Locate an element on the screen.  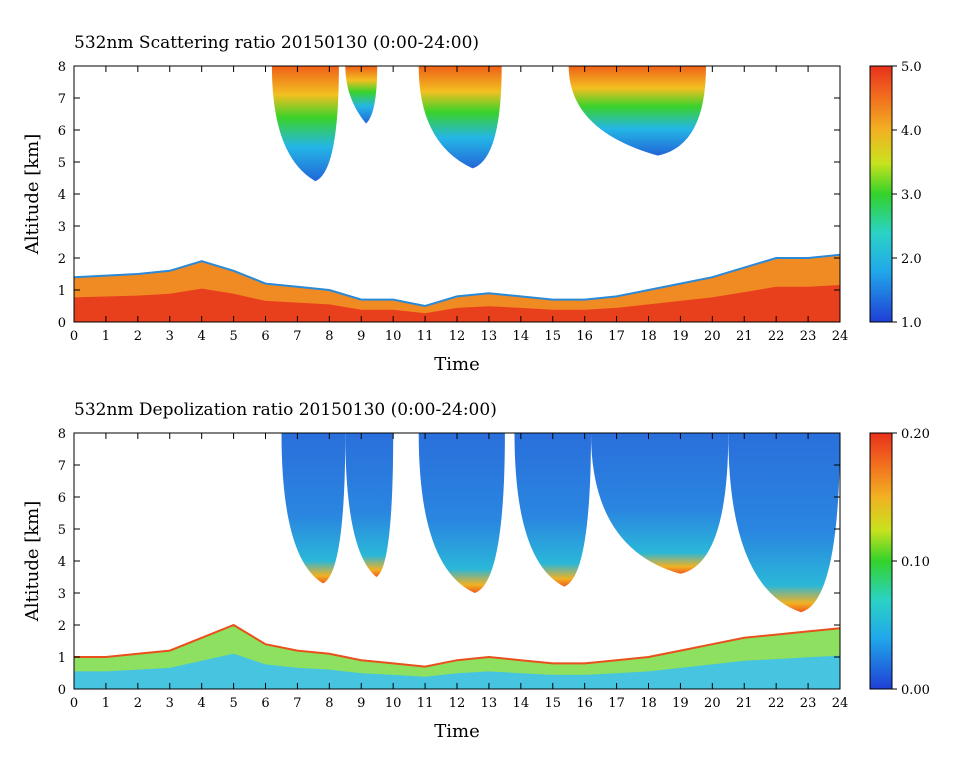
x-tick-label: 11 is located at coordinates (425, 703).